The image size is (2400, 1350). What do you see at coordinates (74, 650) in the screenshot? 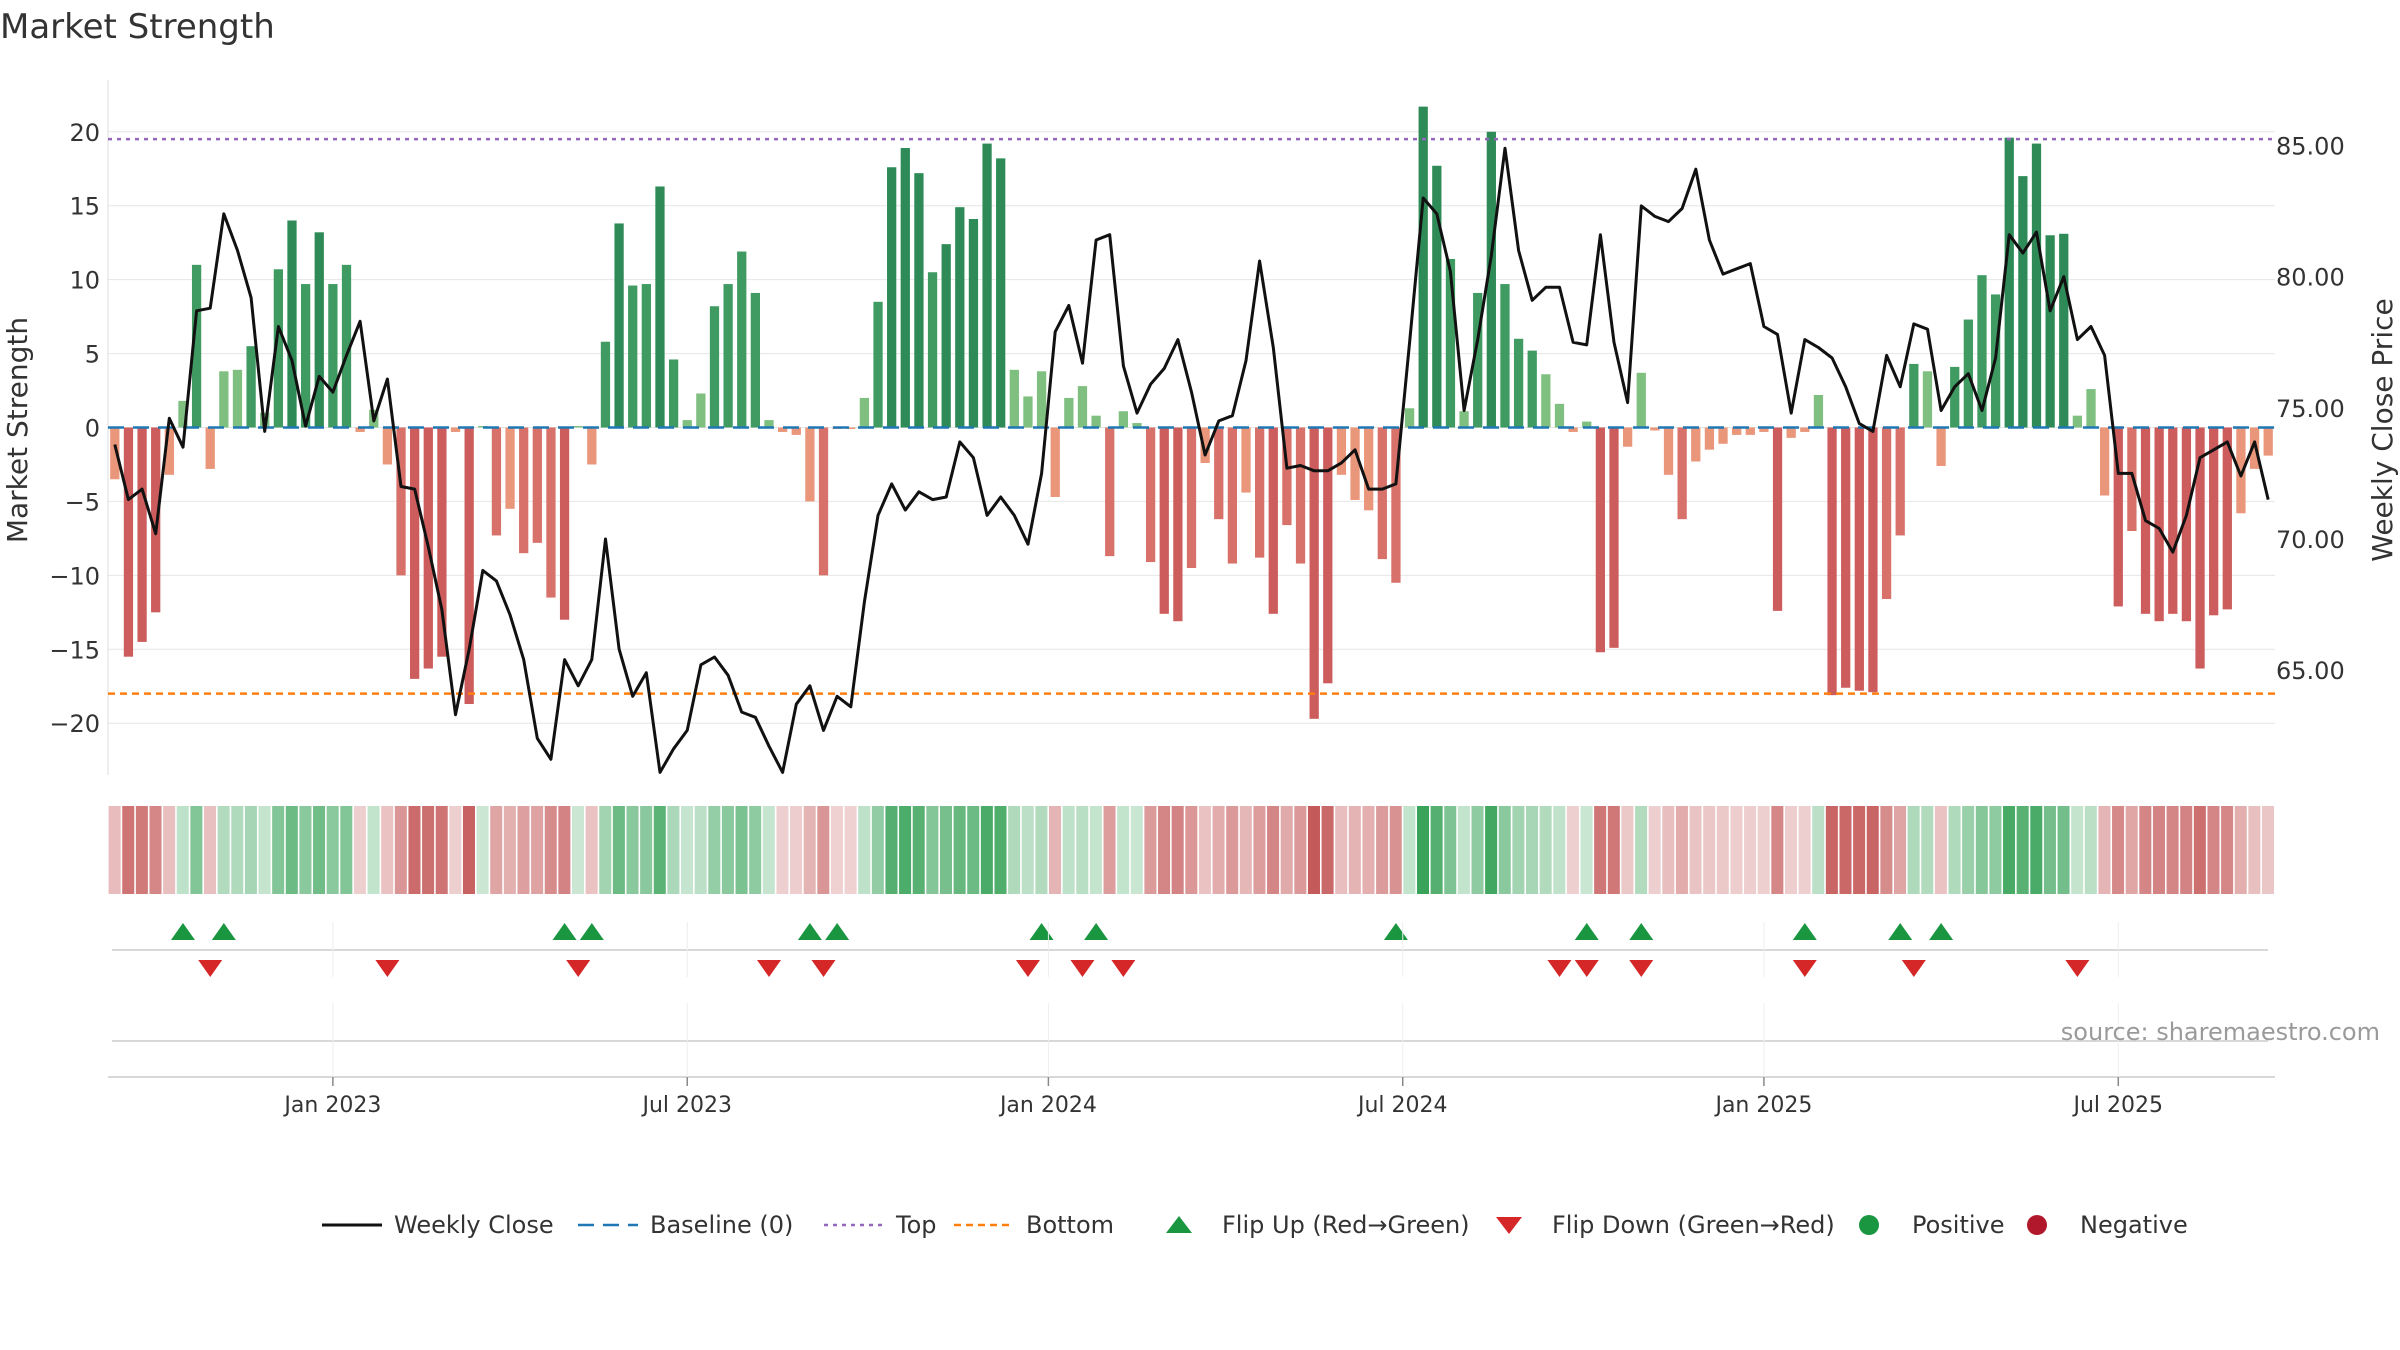
I see `y-tick-left: −15` at bounding box center [74, 650].